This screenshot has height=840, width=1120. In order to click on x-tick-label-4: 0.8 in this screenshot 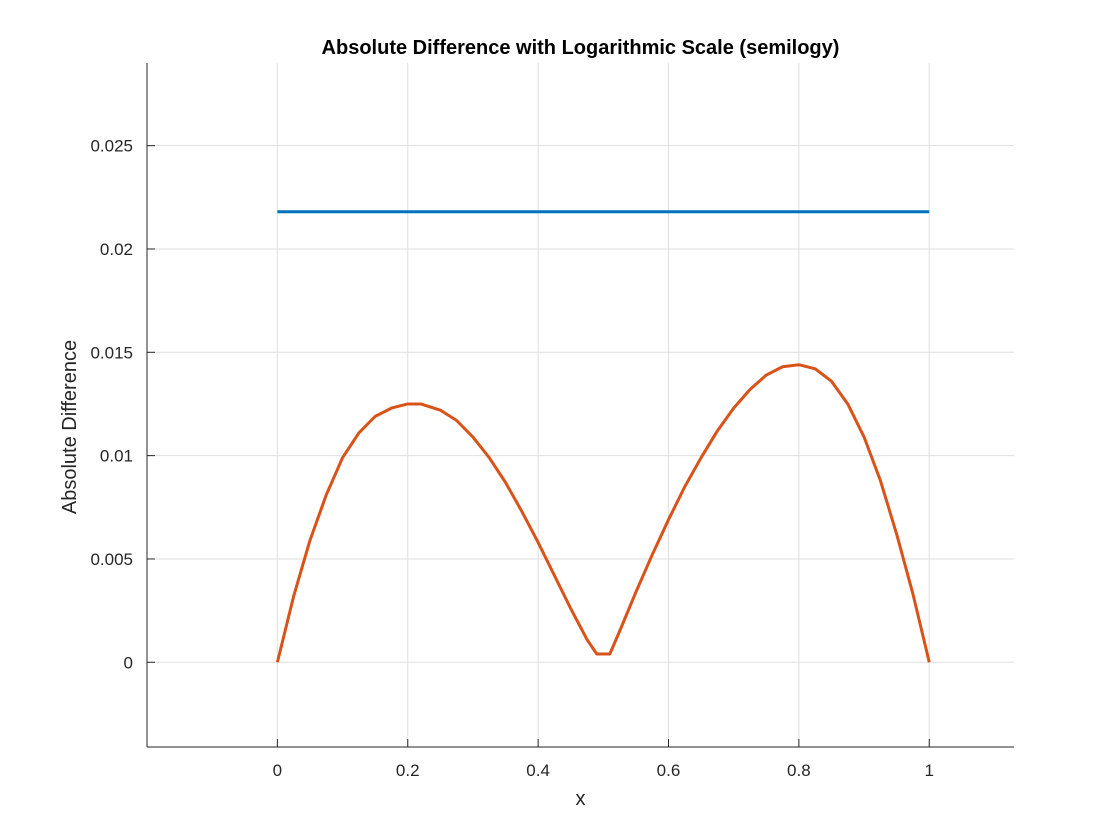, I will do `click(799, 770)`.